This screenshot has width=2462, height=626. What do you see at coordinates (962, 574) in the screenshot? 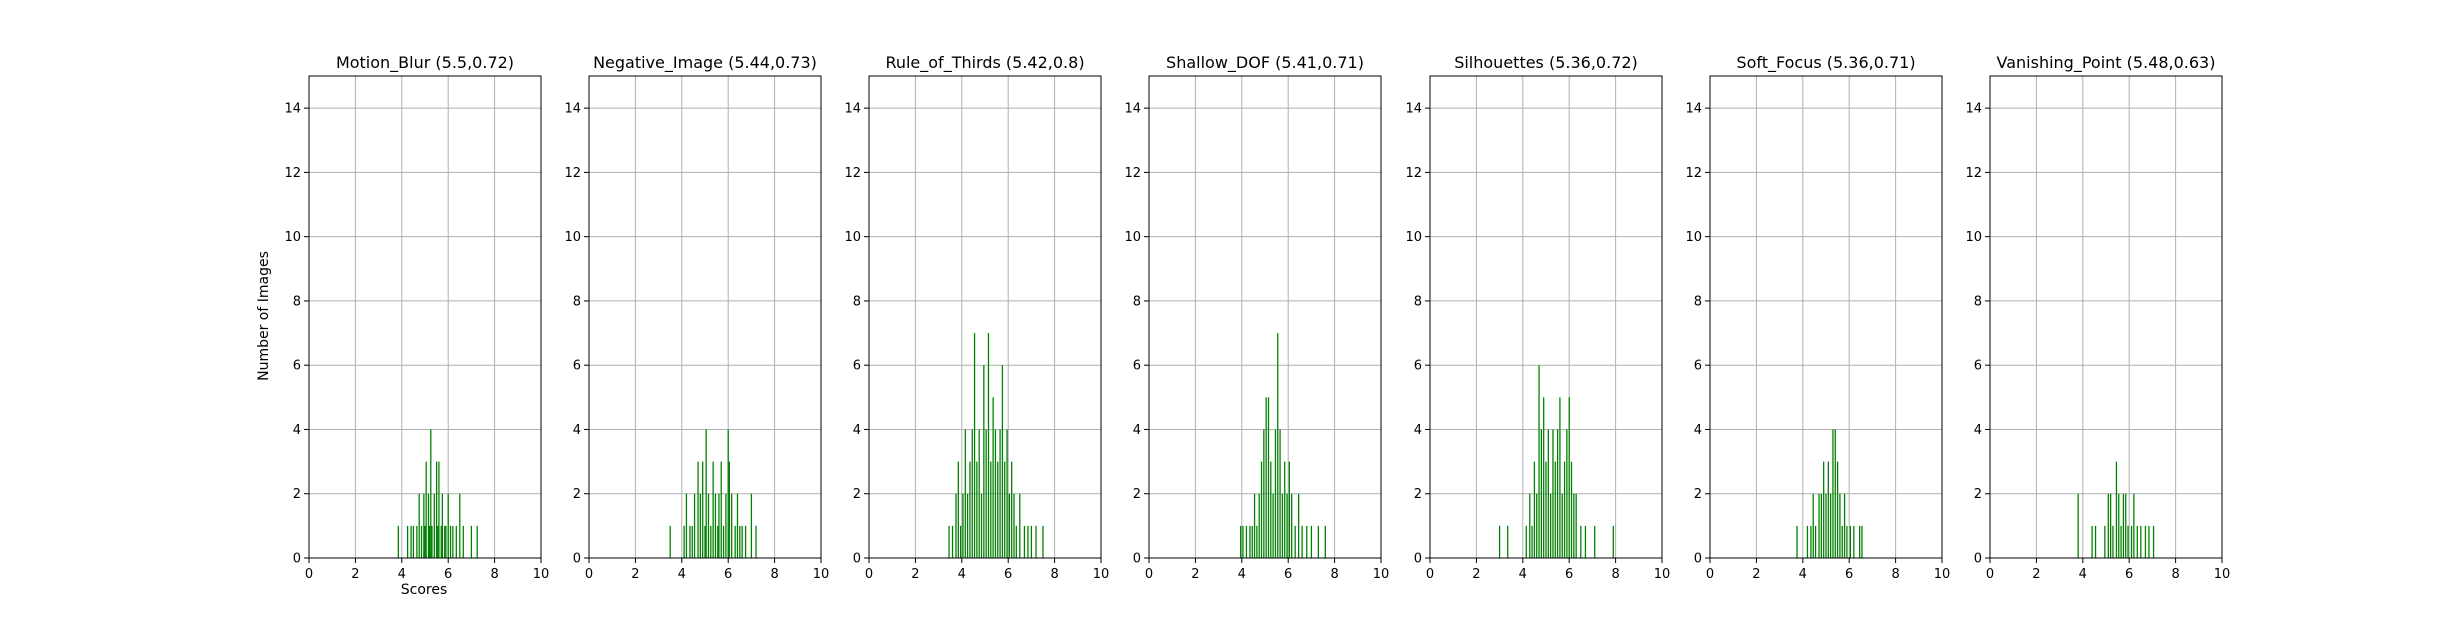
I see `x-tick-label: 4` at bounding box center [962, 574].